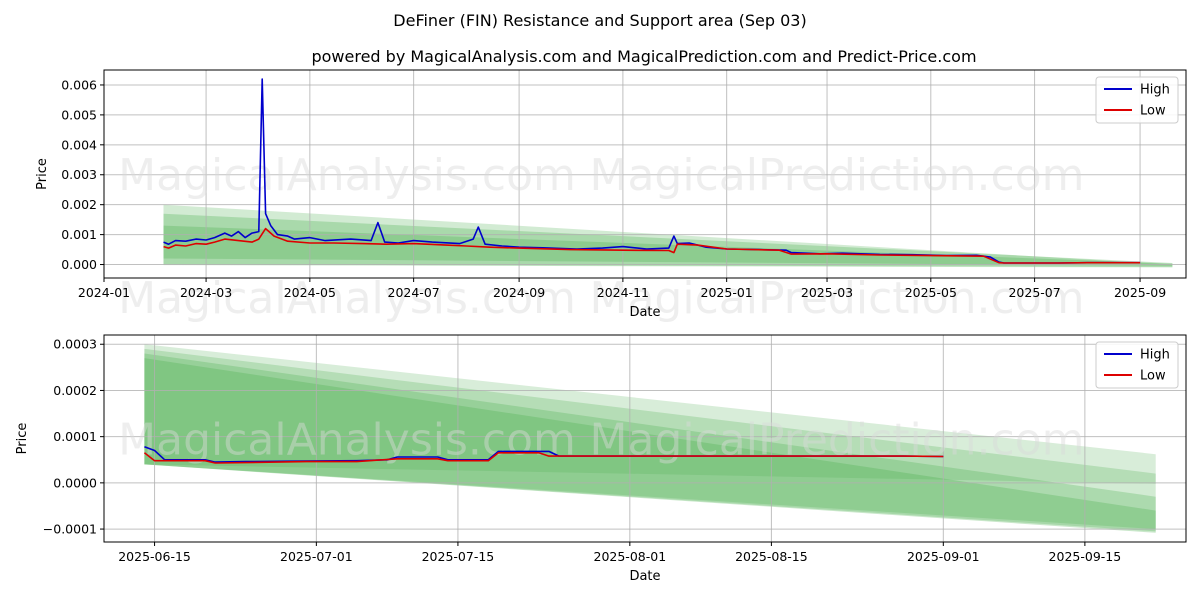 The height and width of the screenshot is (604, 1200). Describe the element at coordinates (79, 174) in the screenshot. I see `y-tick-label: 0.003` at that location.